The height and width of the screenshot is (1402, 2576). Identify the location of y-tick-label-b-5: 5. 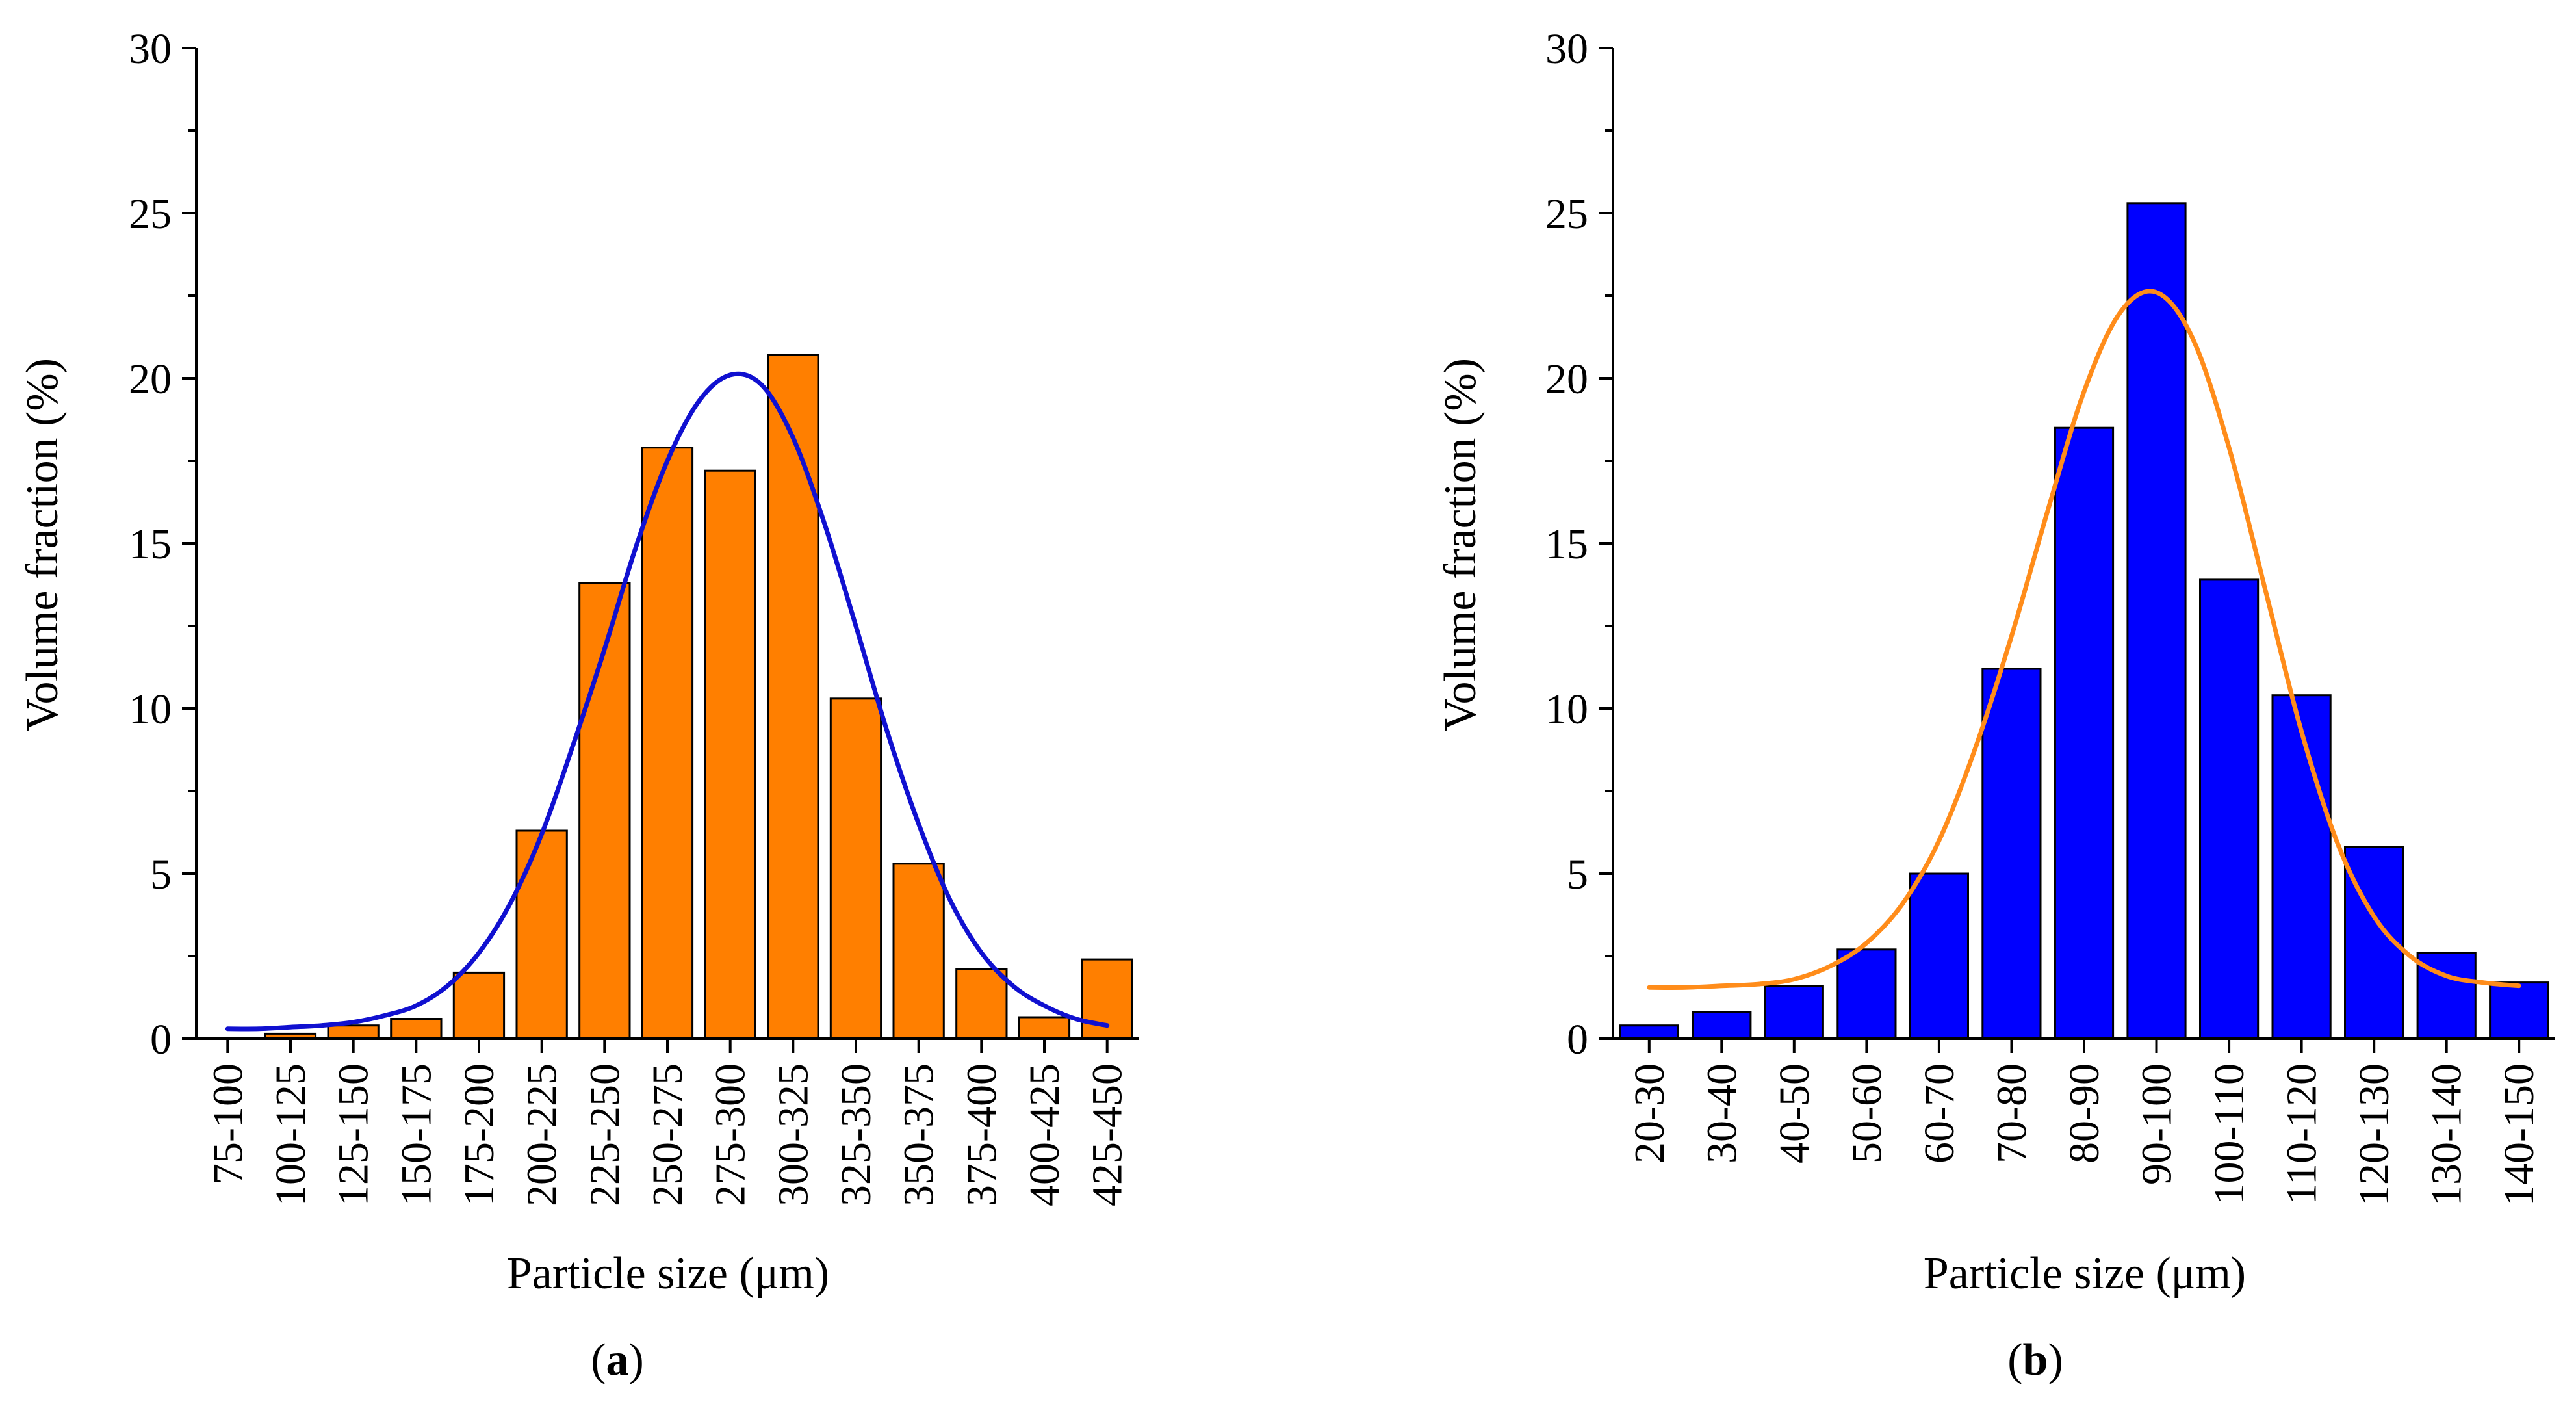
(1577, 874).